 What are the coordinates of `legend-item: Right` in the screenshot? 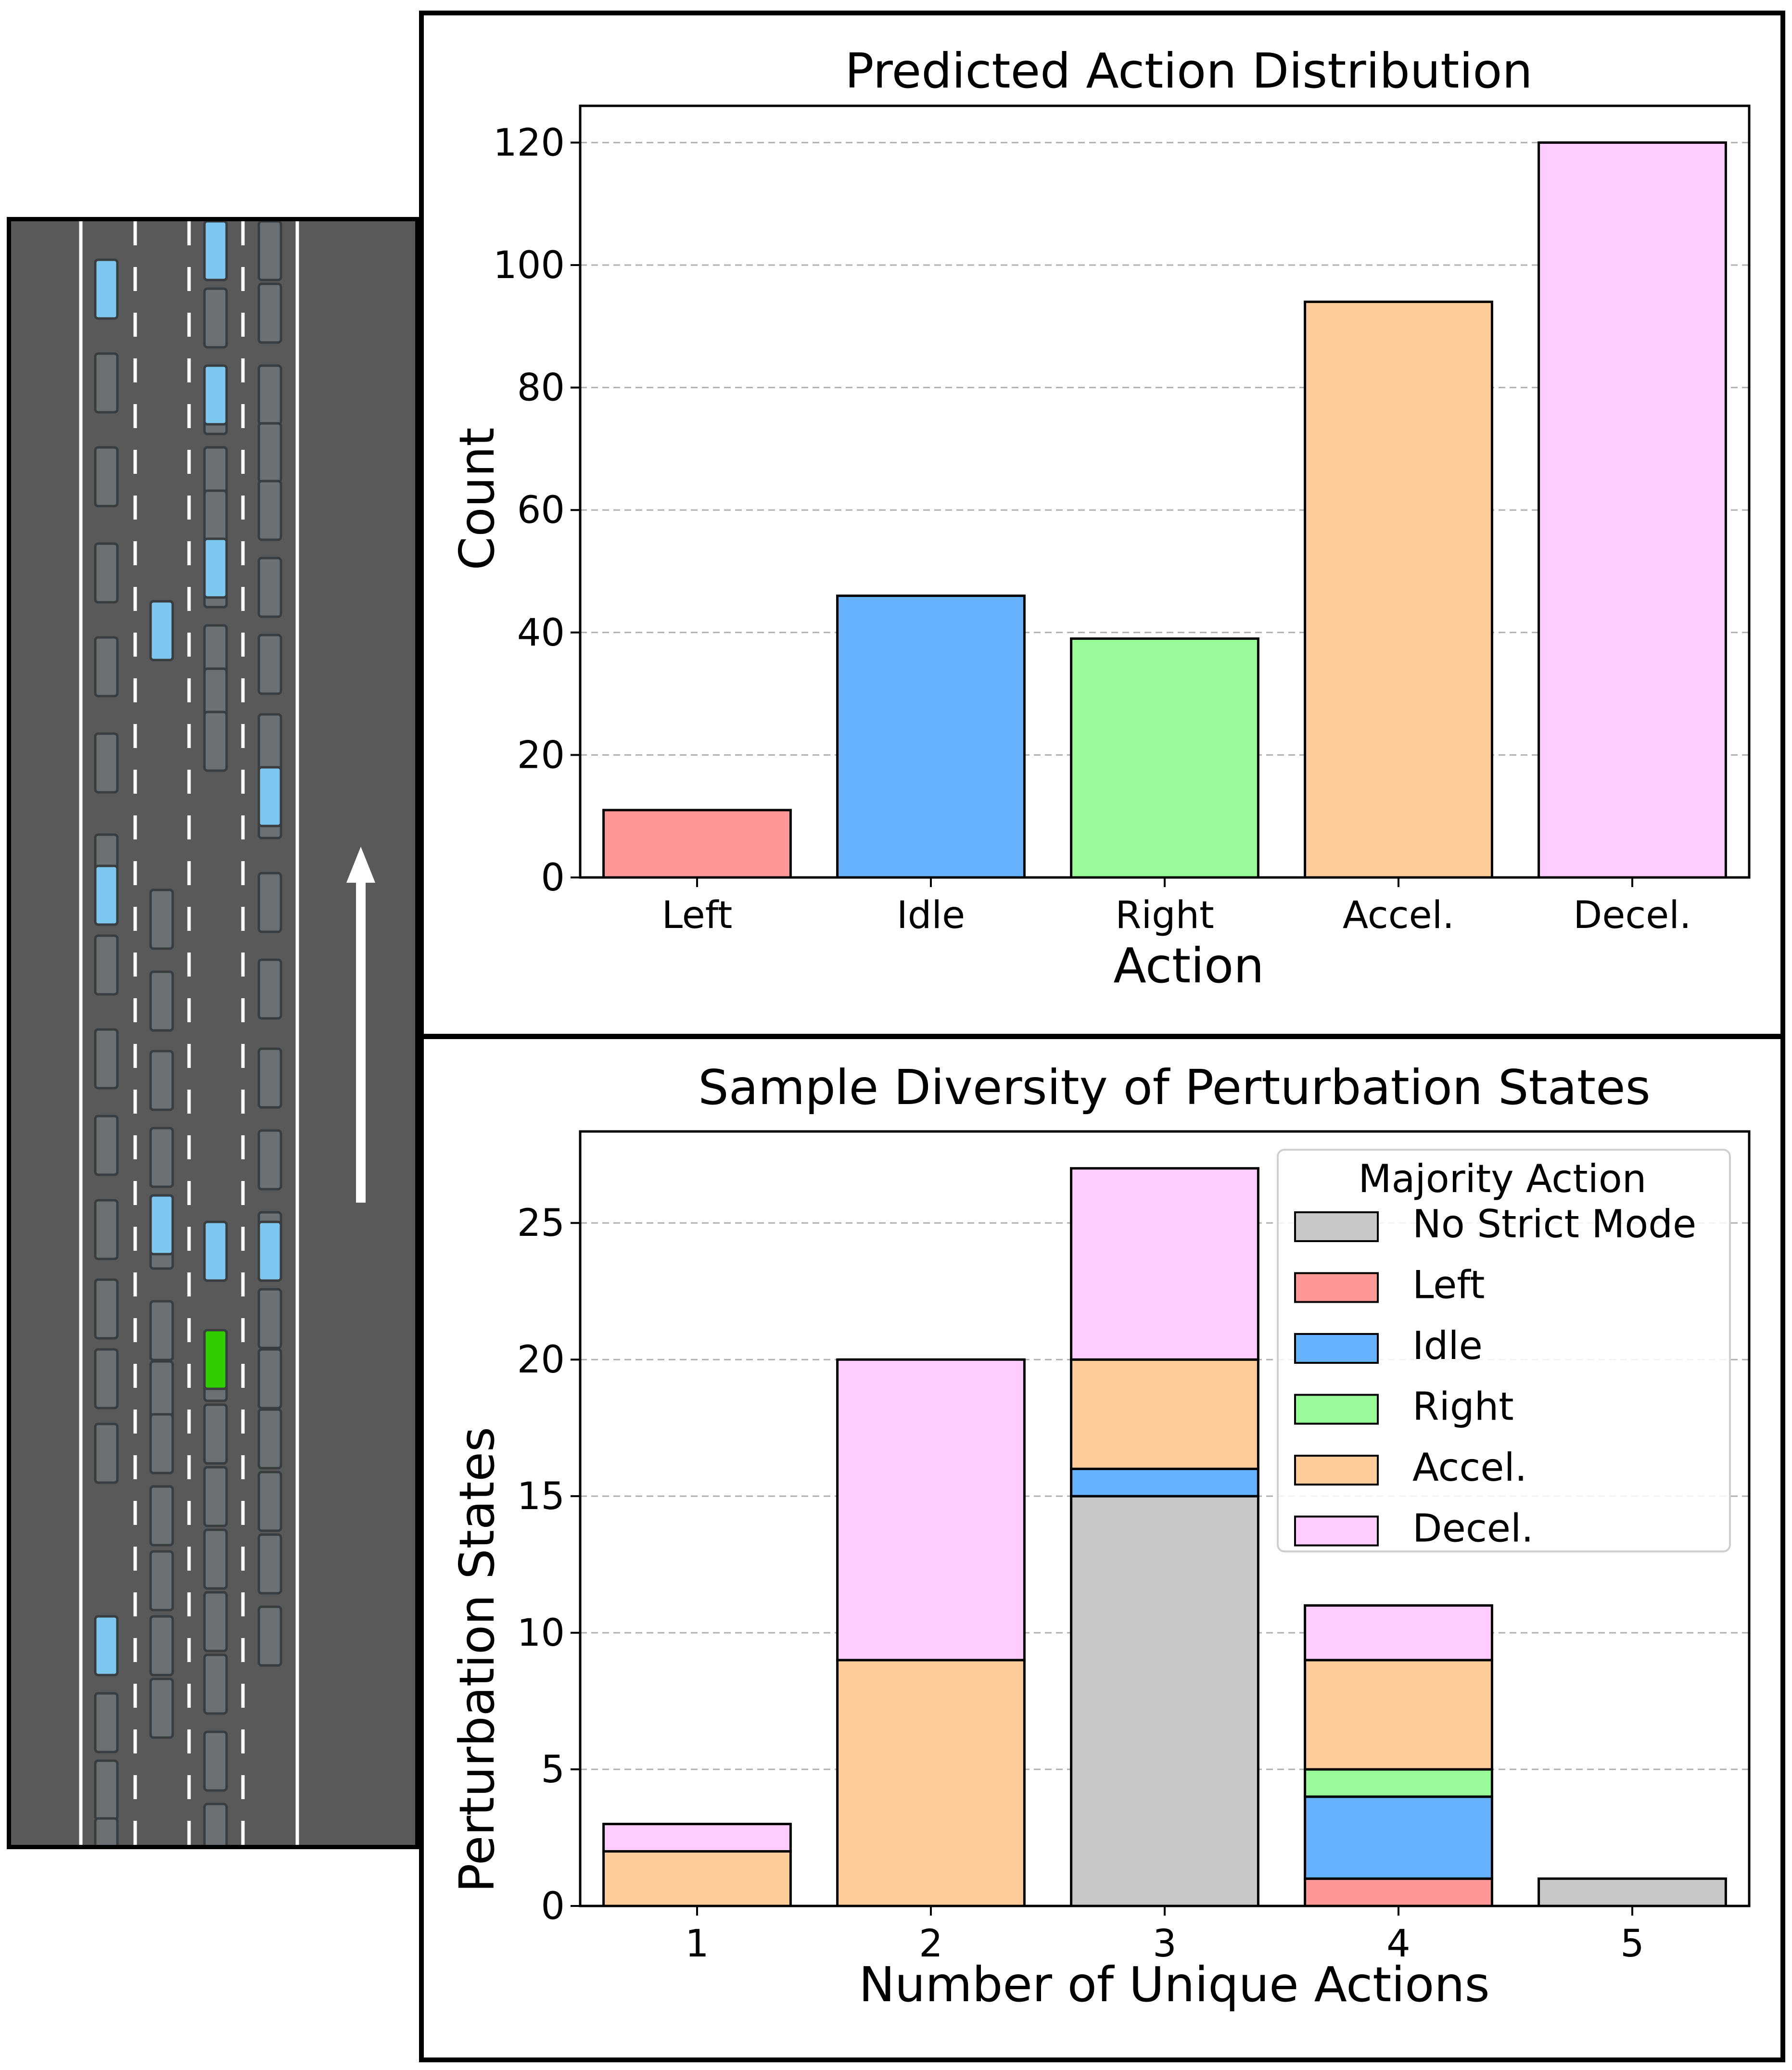 It's located at (1404, 1406).